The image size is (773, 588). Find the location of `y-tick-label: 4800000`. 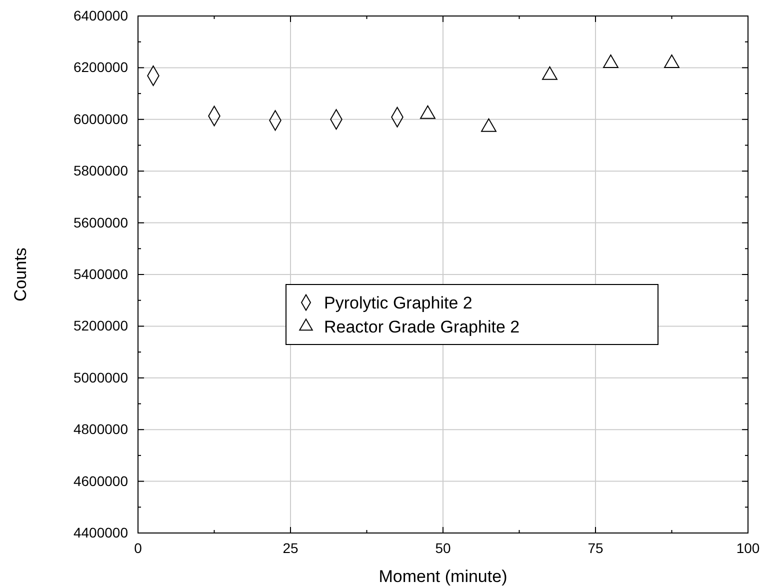

y-tick-label: 4800000 is located at coordinates (100, 429).